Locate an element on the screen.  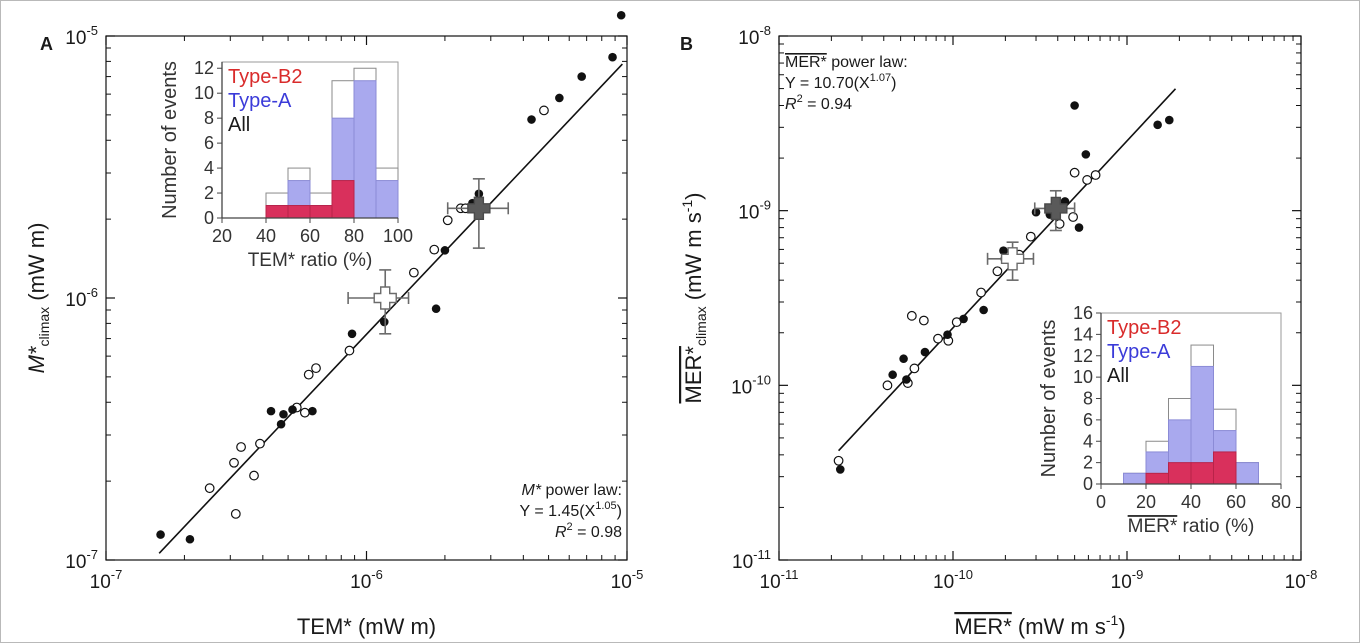
legend-entry-type-a: Type-A is located at coordinates (1139, 352).